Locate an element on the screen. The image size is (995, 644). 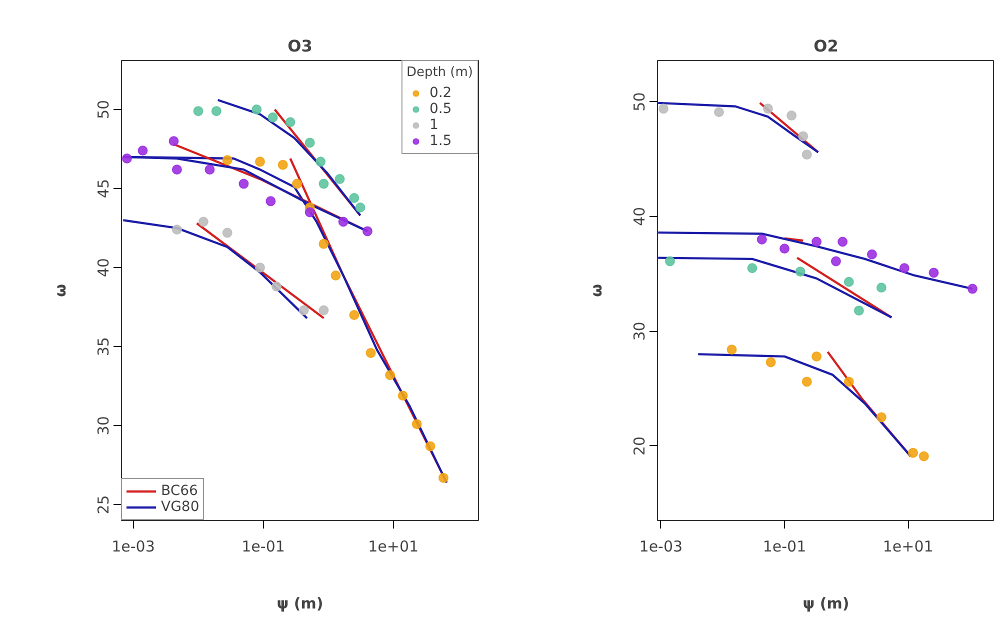
y-tick-label: 45 is located at coordinates (103, 188).